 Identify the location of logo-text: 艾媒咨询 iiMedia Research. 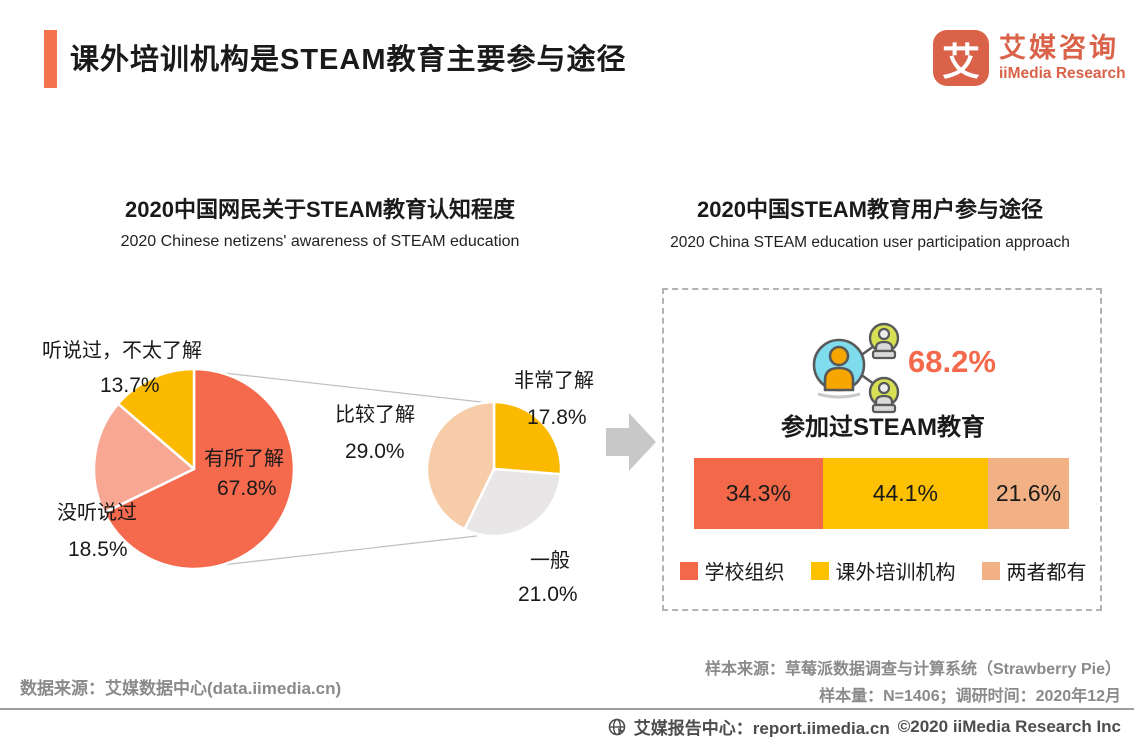
(1062, 58).